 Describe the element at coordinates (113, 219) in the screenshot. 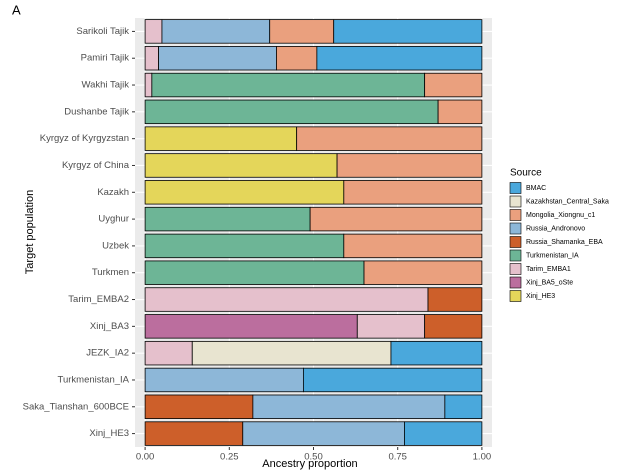

I see `y-tick-label: Uyghur` at that location.